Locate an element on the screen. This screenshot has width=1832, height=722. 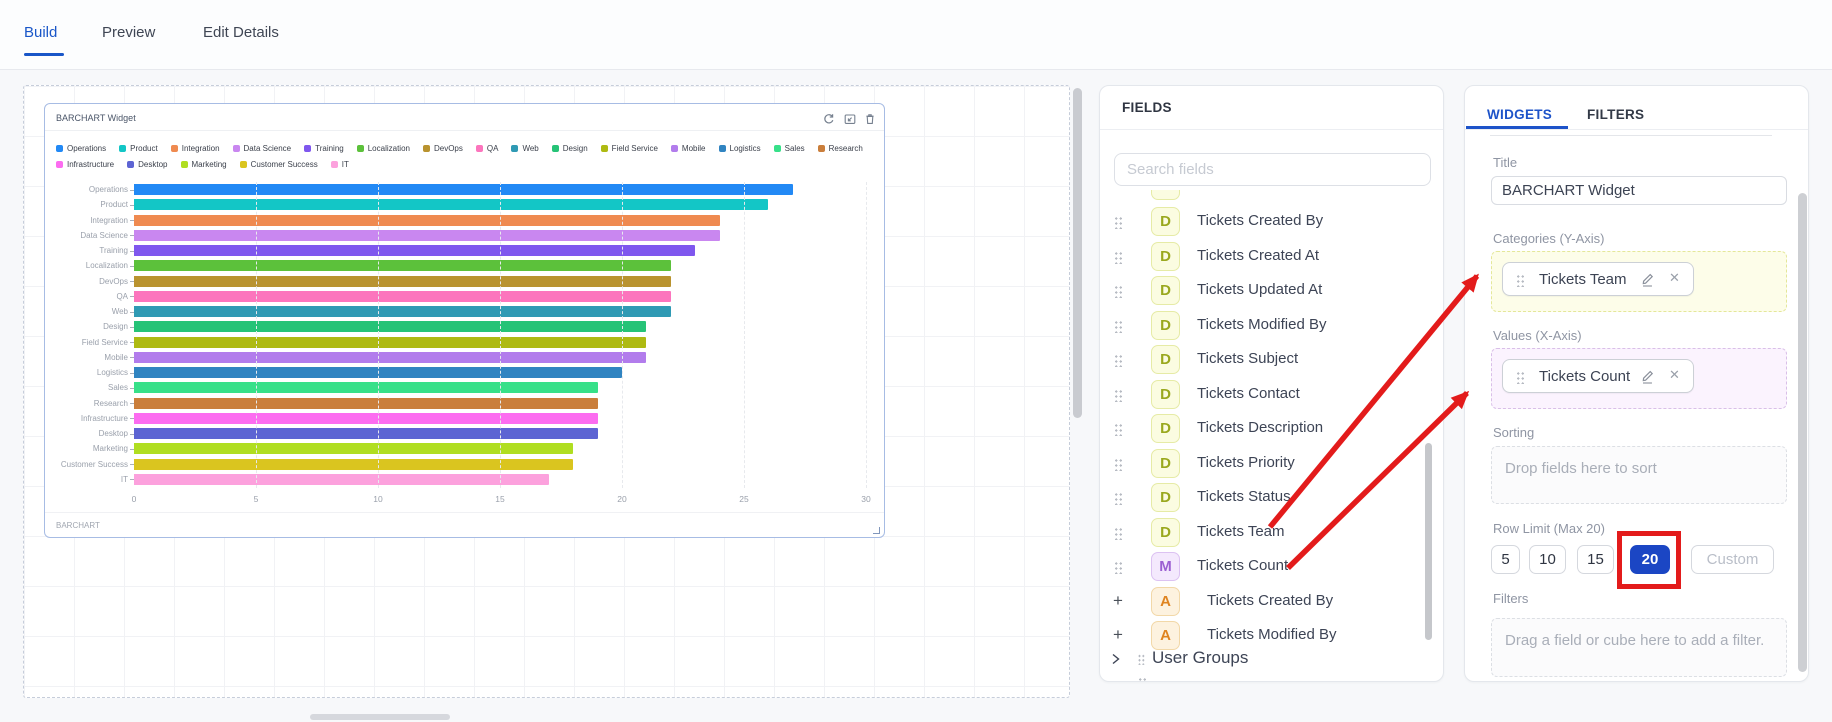
legend-item: Research is located at coordinates (840, 148).